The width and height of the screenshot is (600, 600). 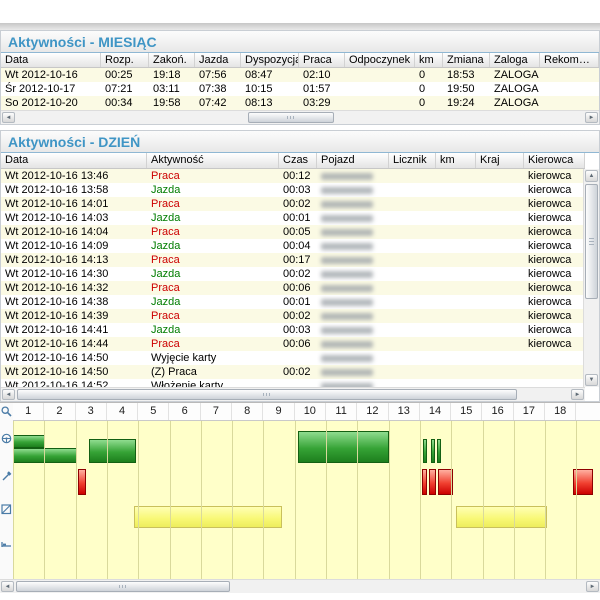 What do you see at coordinates (500, 160) in the screenshot?
I see `column-header: Kraj` at bounding box center [500, 160].